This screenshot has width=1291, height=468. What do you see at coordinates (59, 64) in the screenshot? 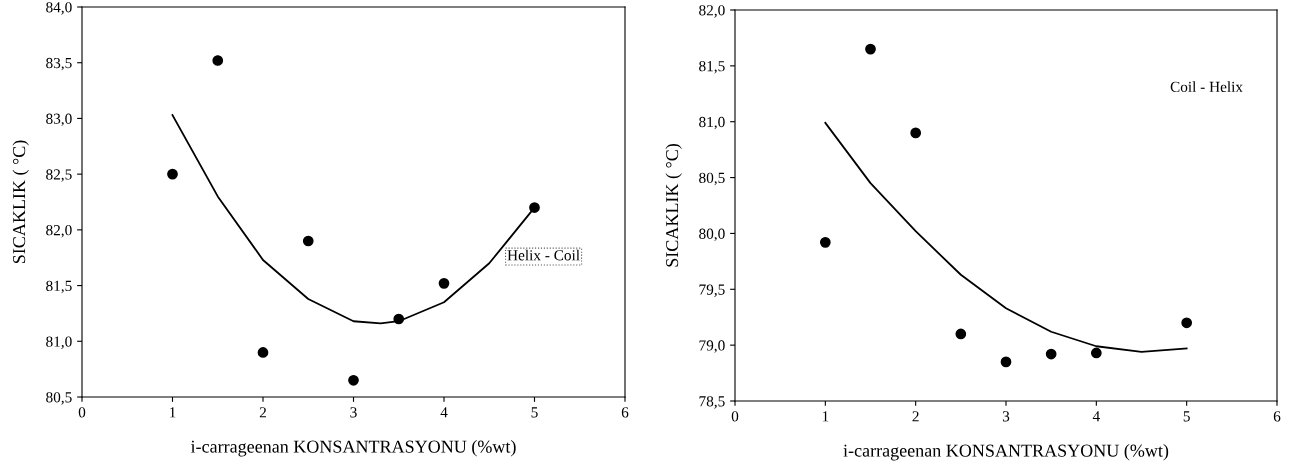
I see `y-tick-label: 83,5` at bounding box center [59, 64].